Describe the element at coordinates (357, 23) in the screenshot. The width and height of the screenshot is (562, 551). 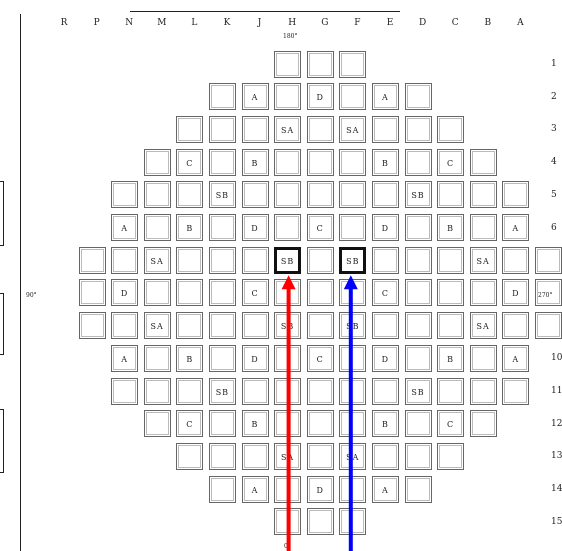
I see `column-label: F` at that location.